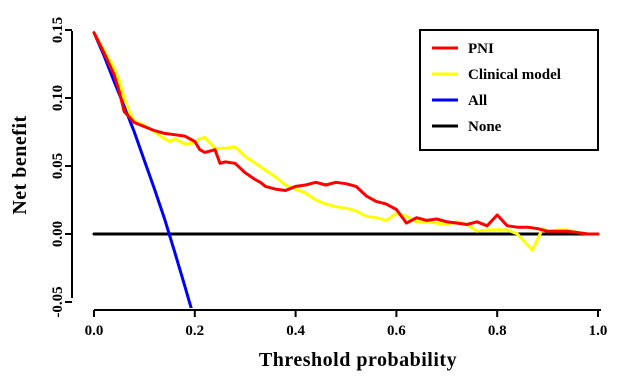  What do you see at coordinates (295, 331) in the screenshot?
I see `x-tick-label: 0.4` at bounding box center [295, 331].